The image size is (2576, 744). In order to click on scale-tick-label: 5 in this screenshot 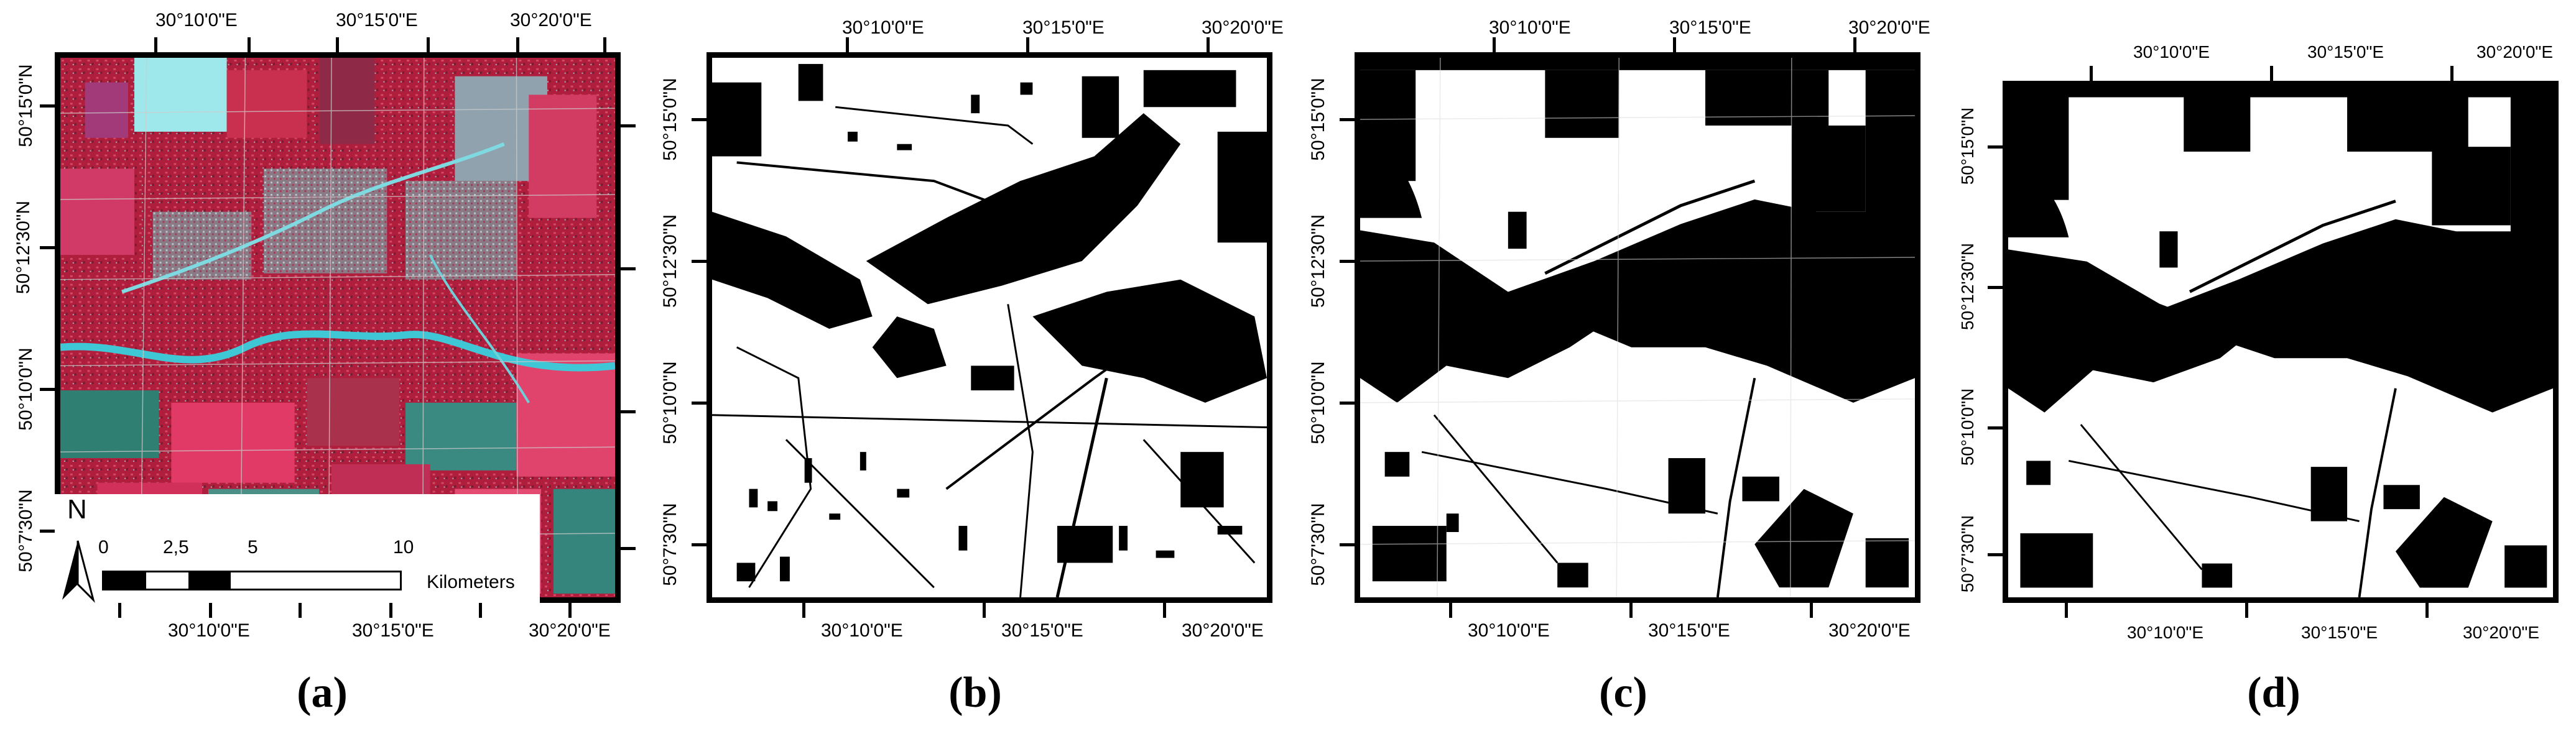, I will do `click(253, 547)`.